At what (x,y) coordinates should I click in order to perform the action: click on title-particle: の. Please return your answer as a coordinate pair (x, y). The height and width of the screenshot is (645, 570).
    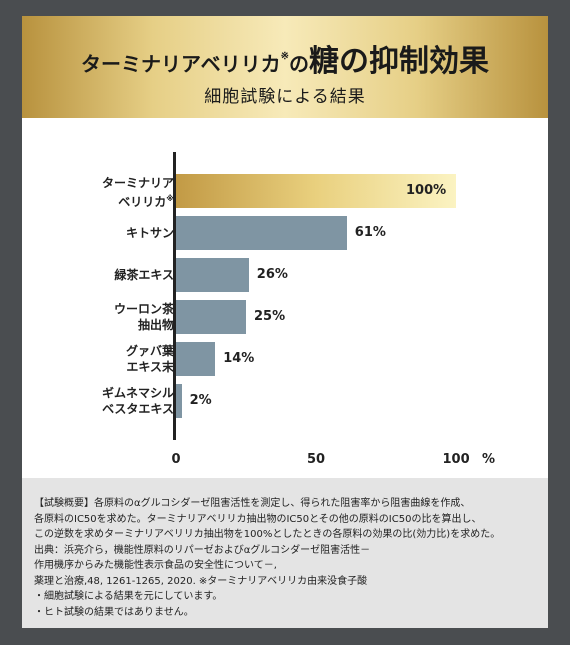
    Looking at the image, I should click on (299, 64).